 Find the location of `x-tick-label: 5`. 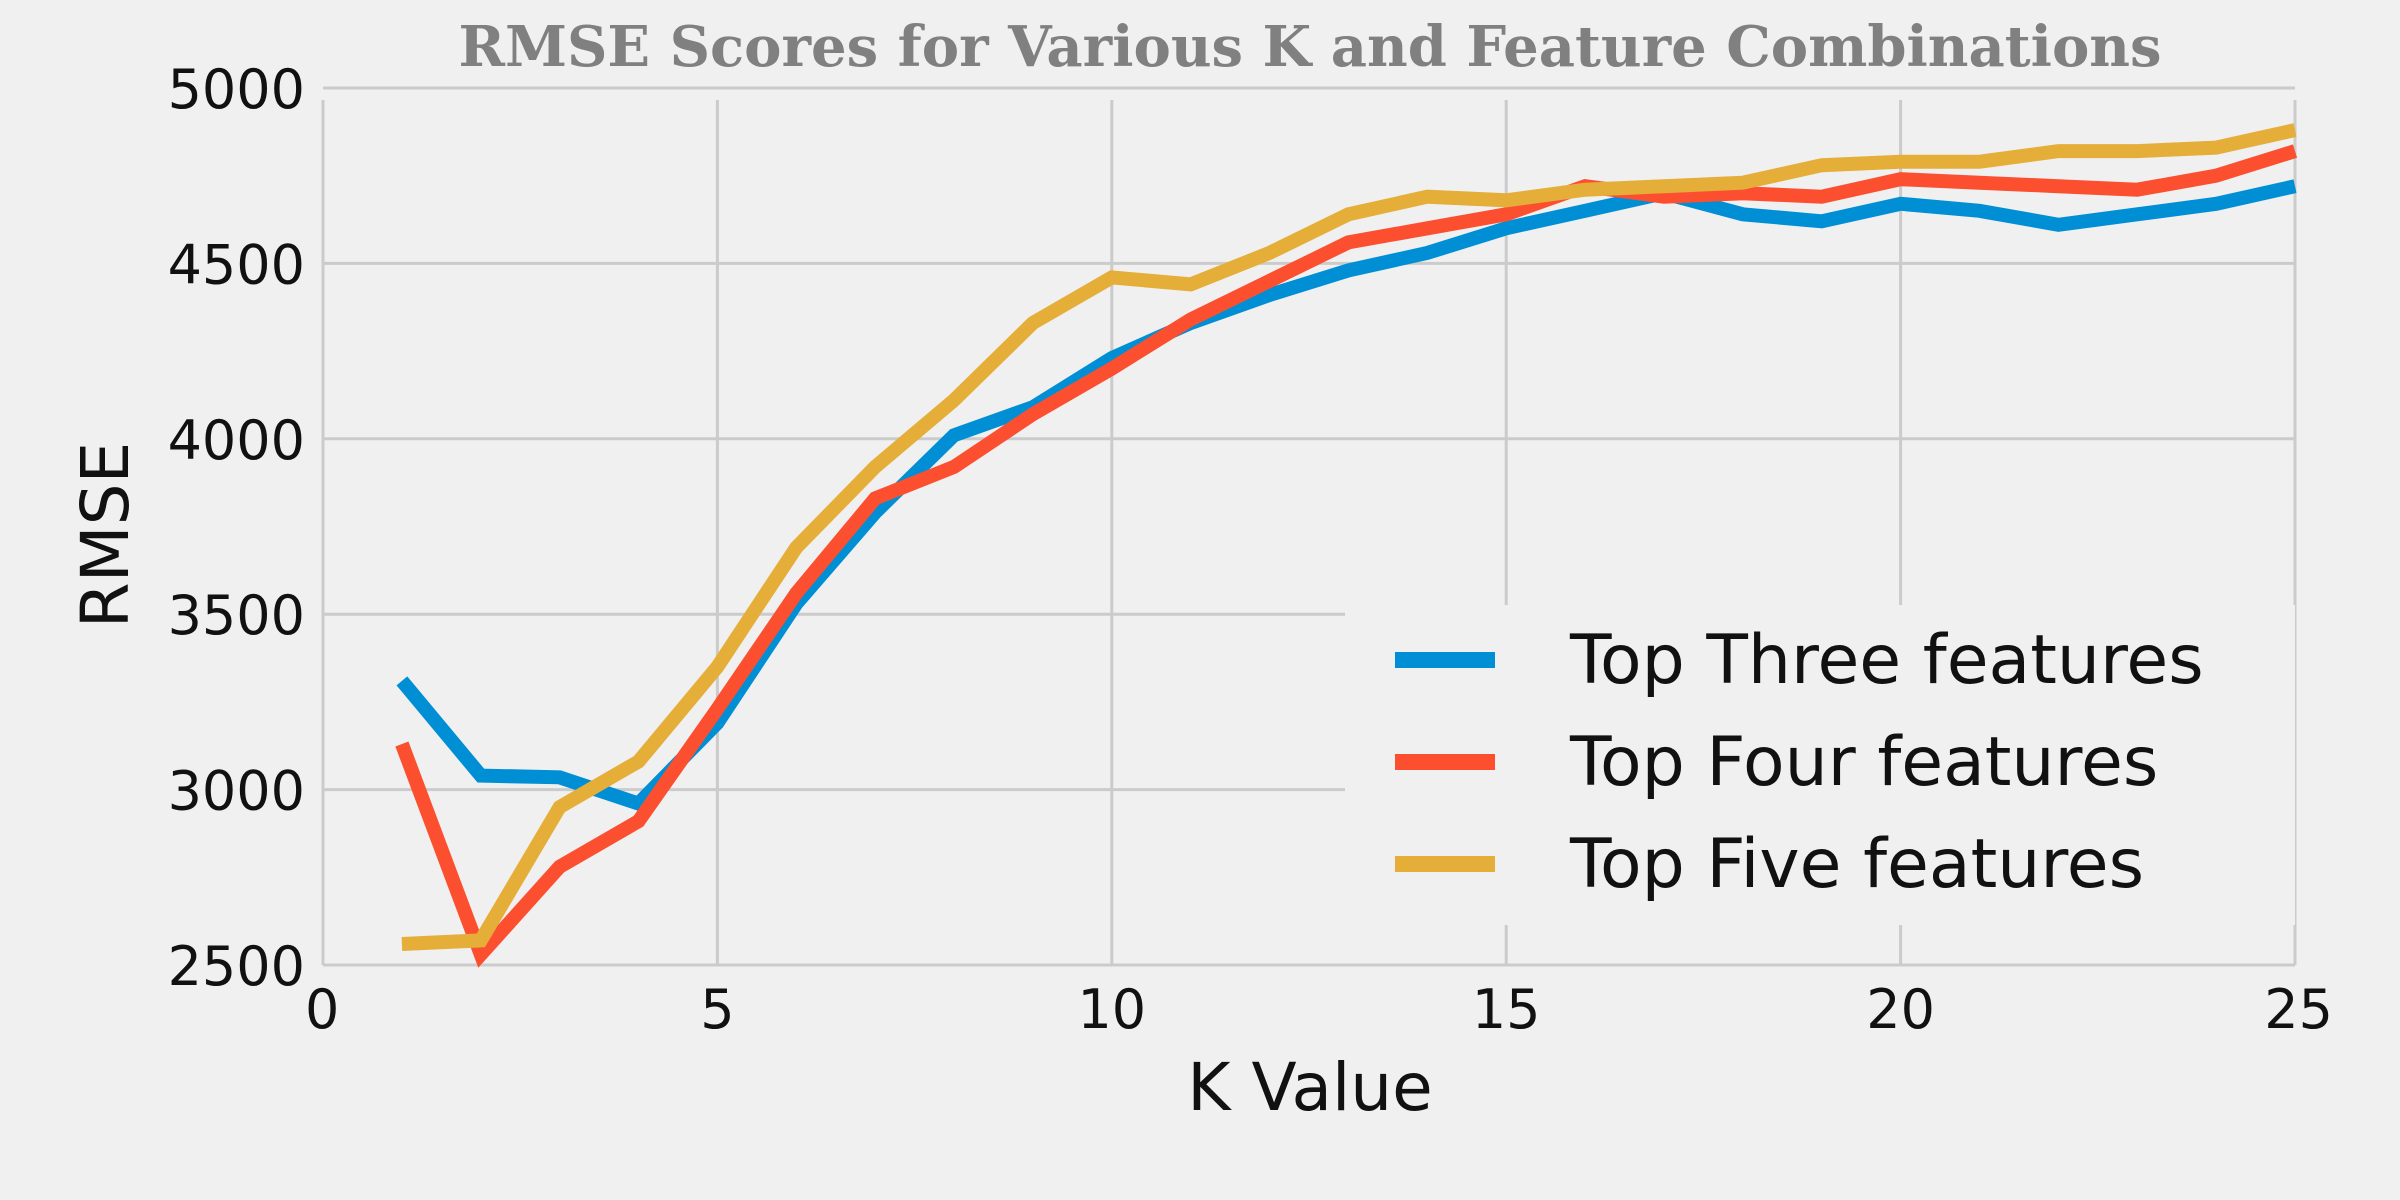

x-tick-label: 5 is located at coordinates (717, 1009).